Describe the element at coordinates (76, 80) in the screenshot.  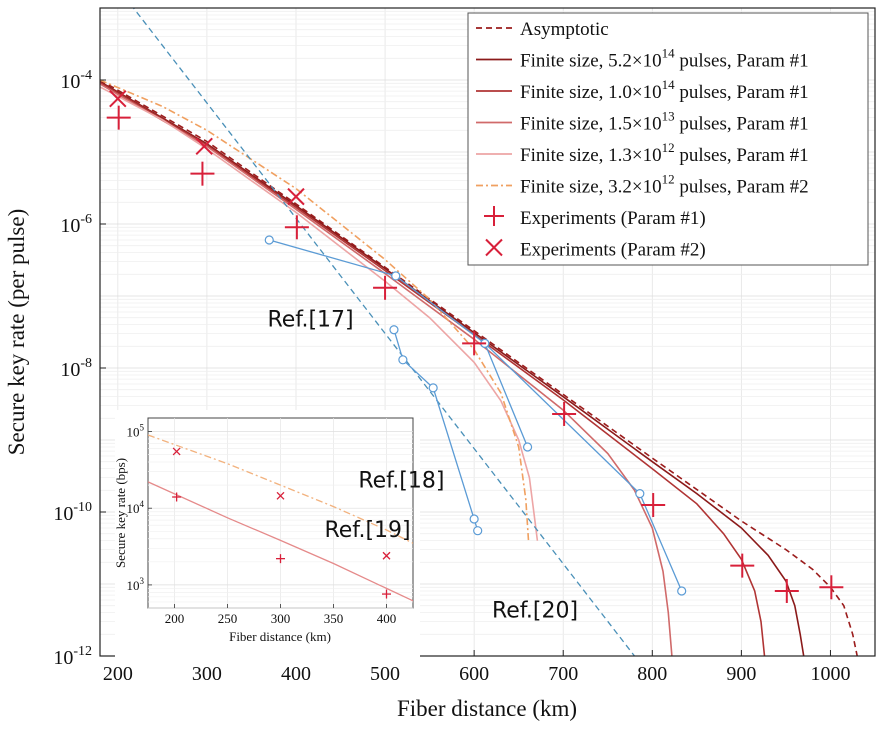
I see `y-tick-label: 10⁻⁴` at that location.